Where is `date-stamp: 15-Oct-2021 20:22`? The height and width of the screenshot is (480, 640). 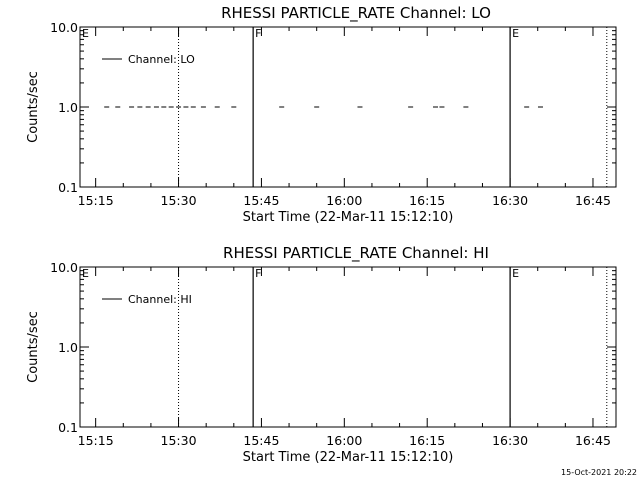
date-stamp: 15-Oct-2021 20:22 is located at coordinates (599, 472).